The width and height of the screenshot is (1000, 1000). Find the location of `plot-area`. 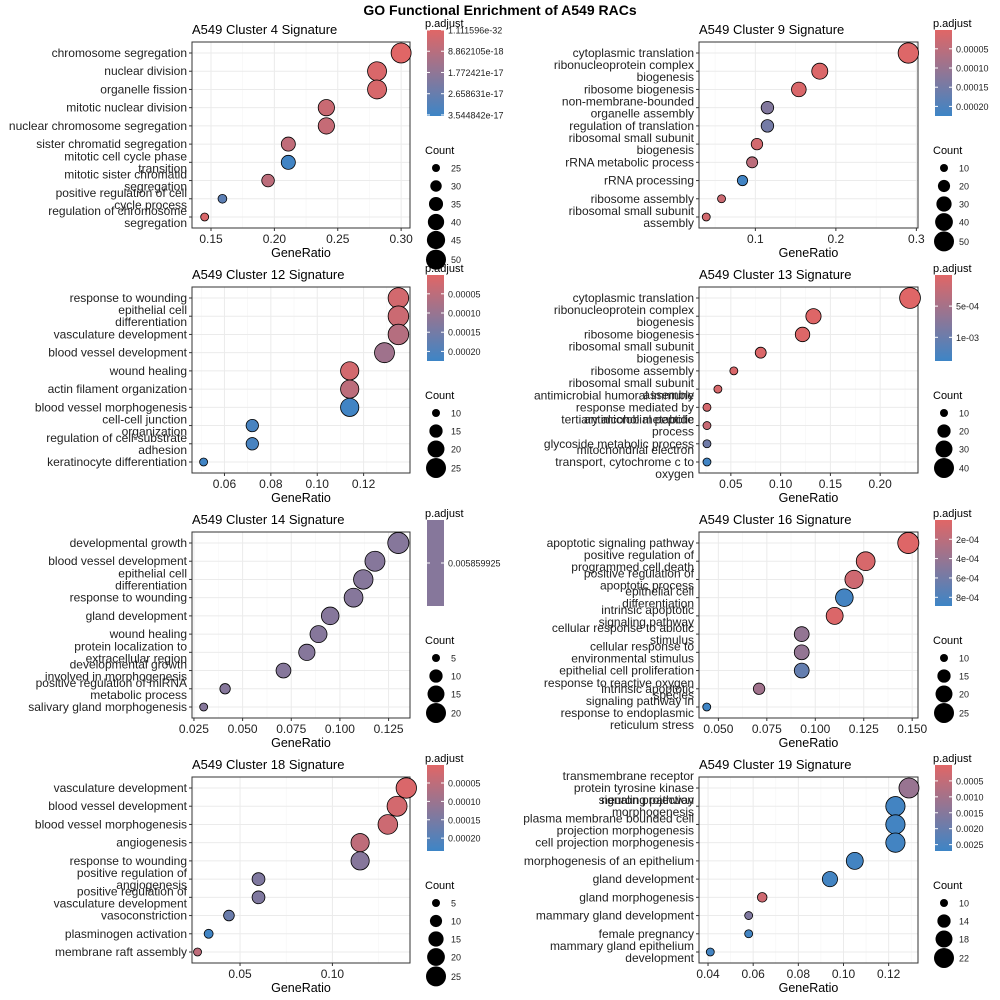

plot-area is located at coordinates (808, 625).